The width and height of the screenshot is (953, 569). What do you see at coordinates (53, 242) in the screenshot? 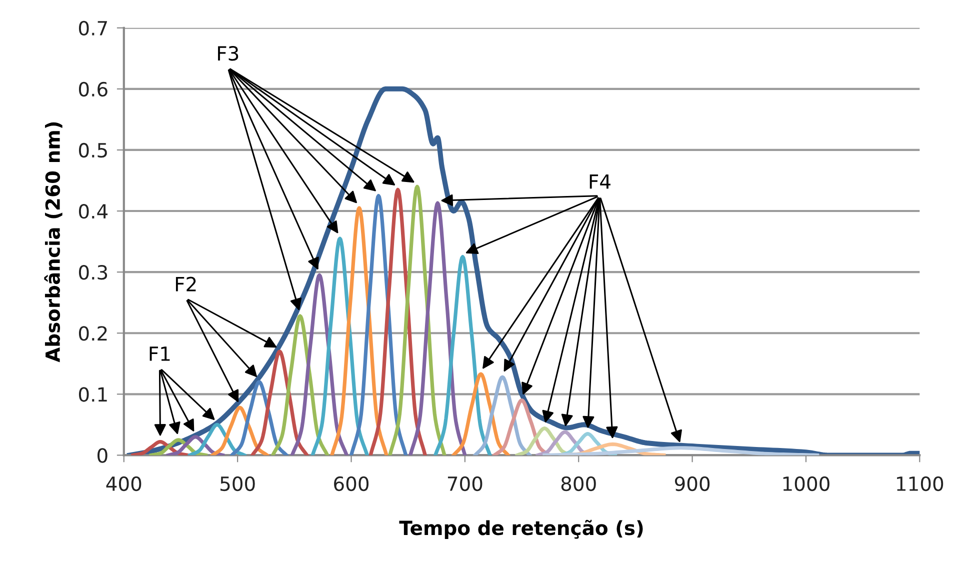
I see `y-axis-title: Absorbância (260 nm)` at bounding box center [53, 242].